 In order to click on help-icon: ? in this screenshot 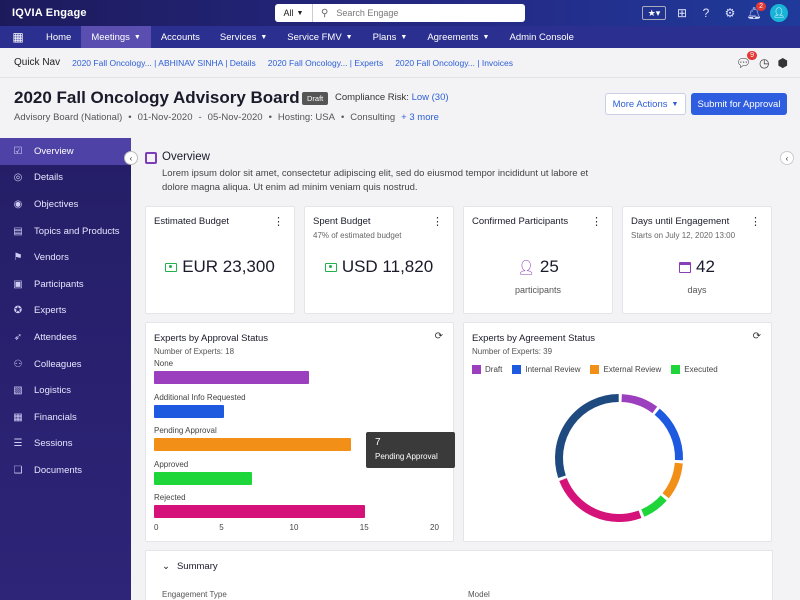, I will do `click(706, 13)`.